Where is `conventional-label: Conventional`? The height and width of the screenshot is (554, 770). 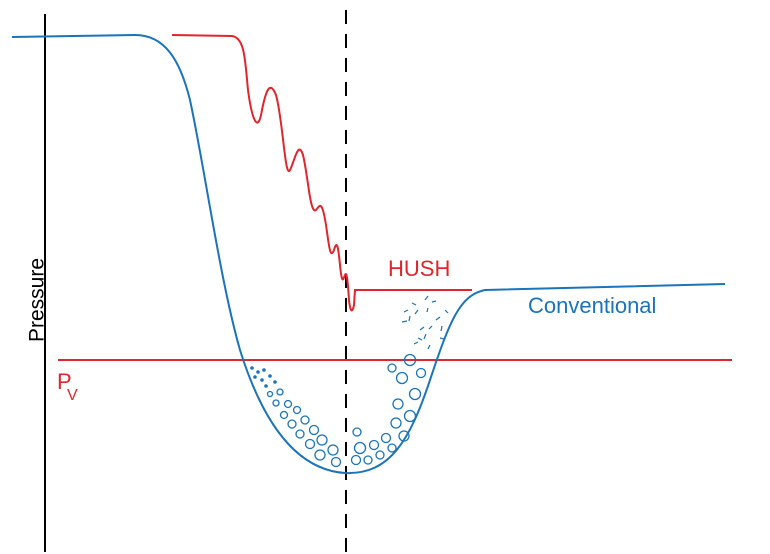 conventional-label: Conventional is located at coordinates (592, 305).